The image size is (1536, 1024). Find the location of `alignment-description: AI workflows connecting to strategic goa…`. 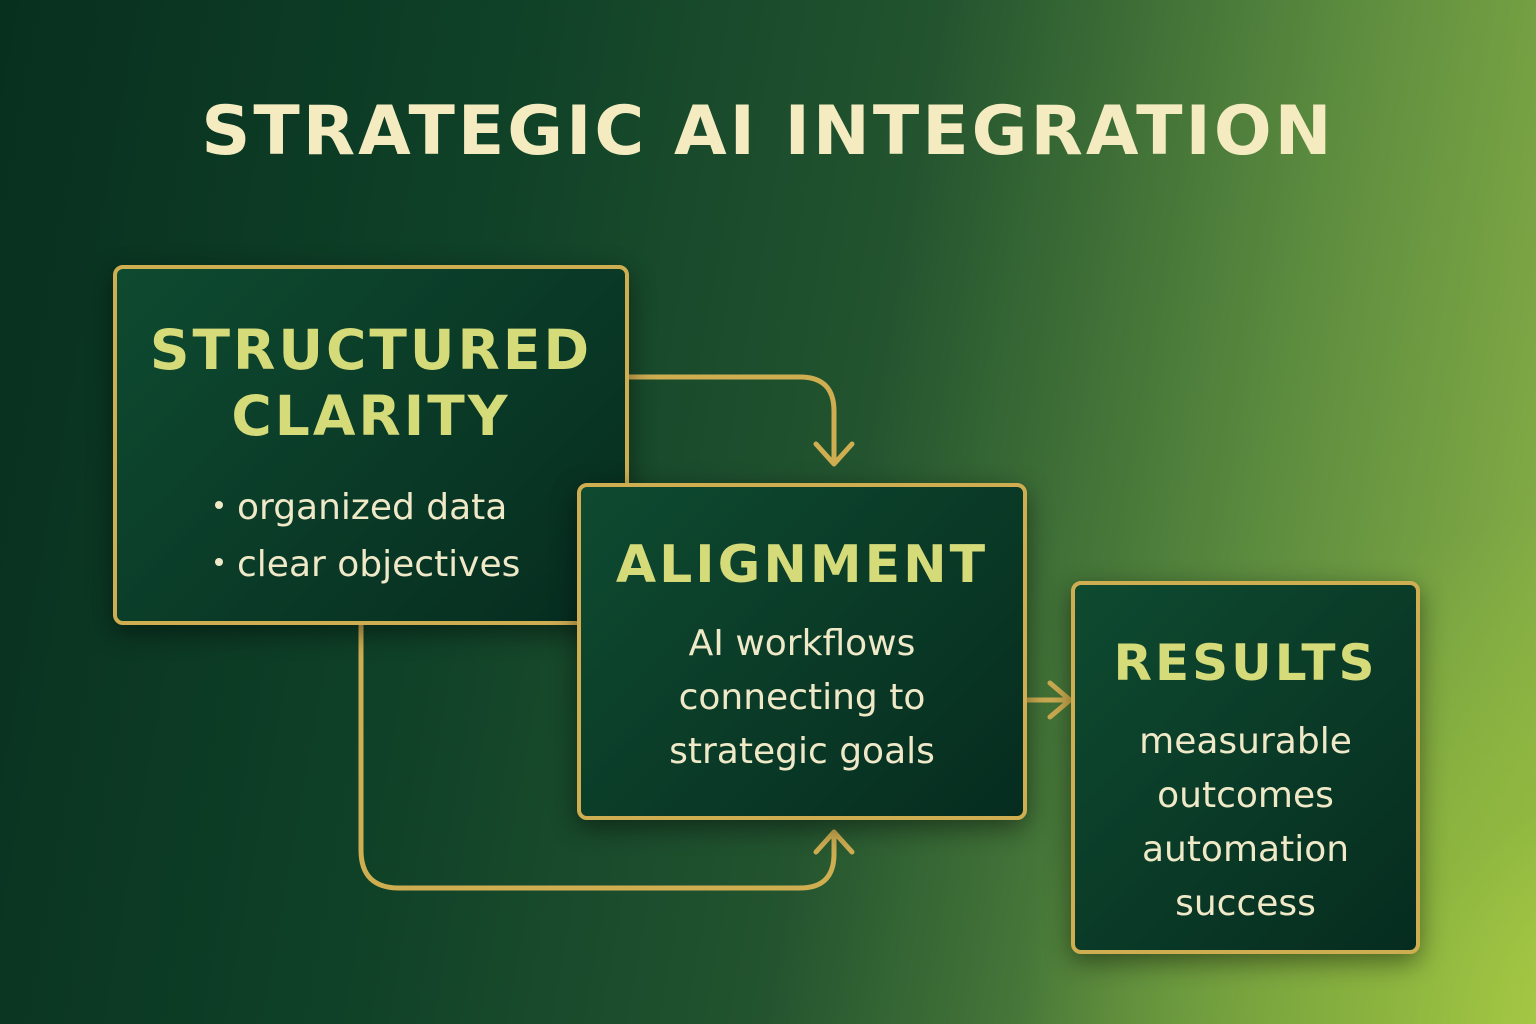

alignment-description: AI workflows connecting to strategic goa… is located at coordinates (802, 698).